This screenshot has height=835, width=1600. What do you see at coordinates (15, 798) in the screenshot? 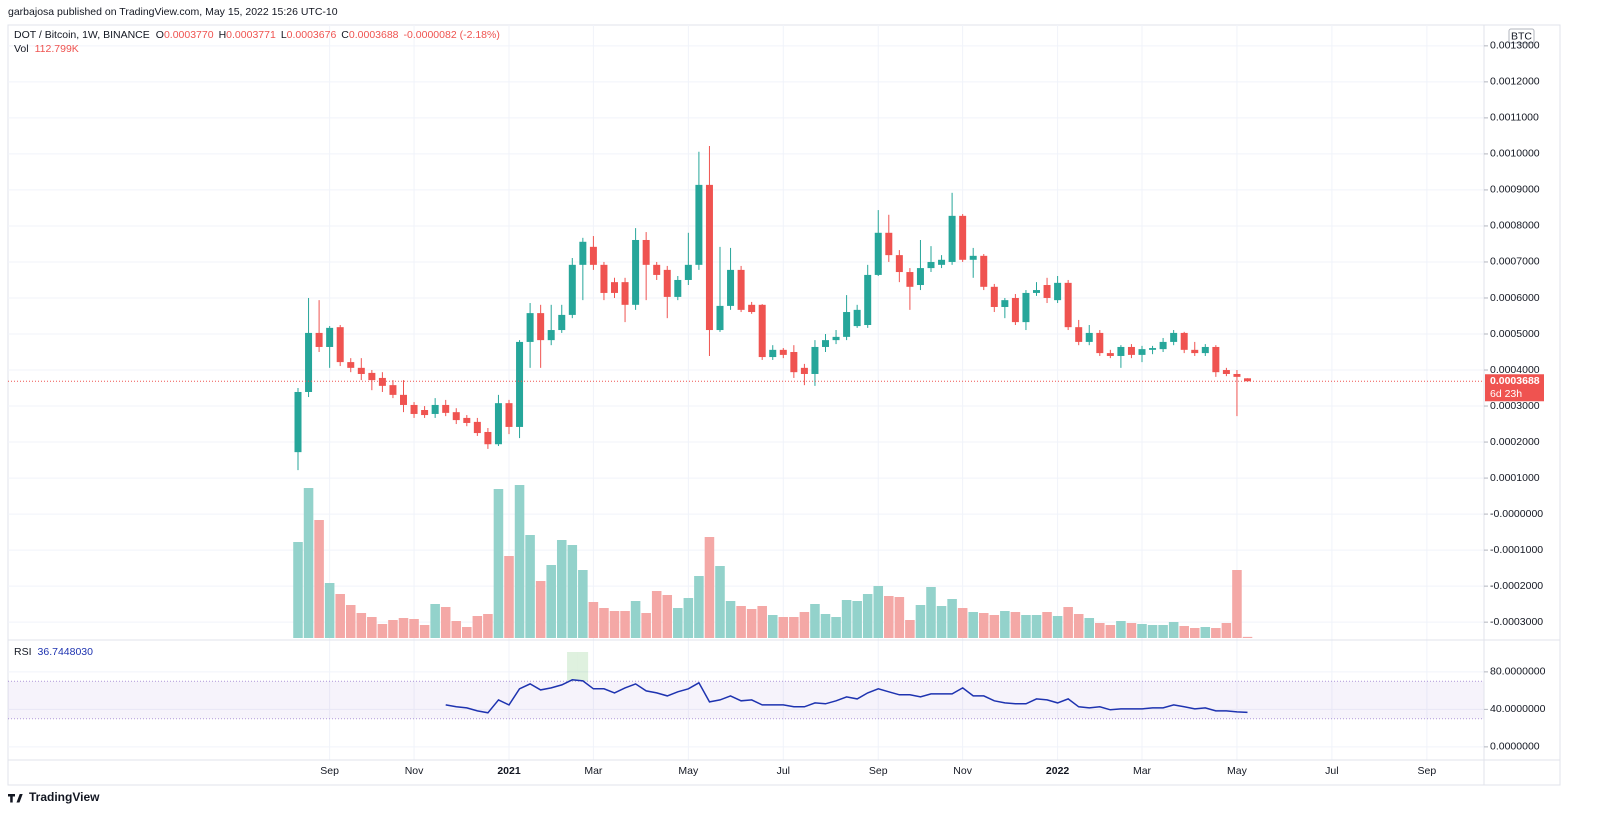
I see `logo-icon` at bounding box center [15, 798].